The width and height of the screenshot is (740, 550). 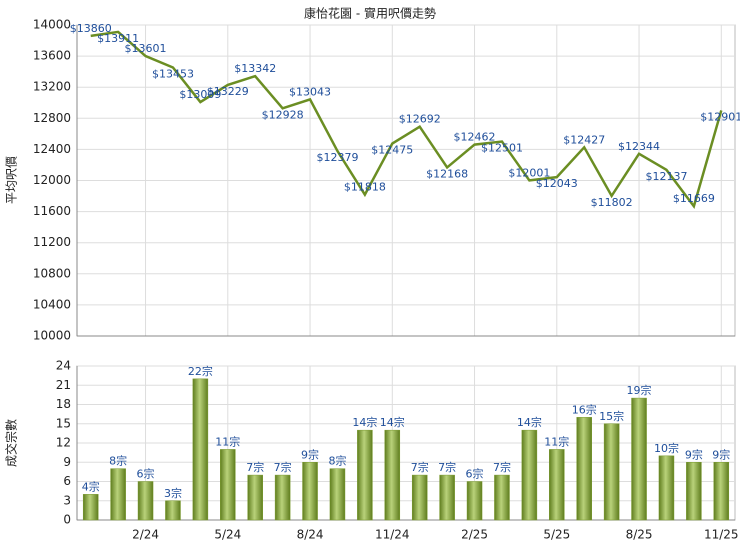 I want to click on data-label: $13911, so click(x=118, y=38).